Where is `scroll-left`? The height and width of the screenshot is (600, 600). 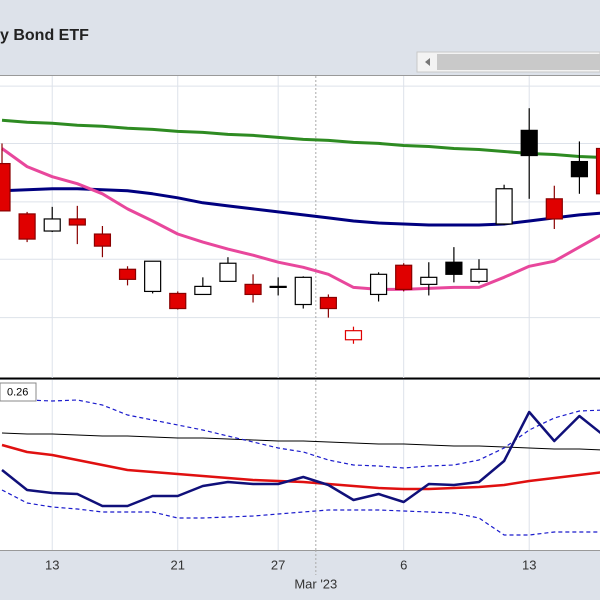 scroll-left is located at coordinates (427, 62).